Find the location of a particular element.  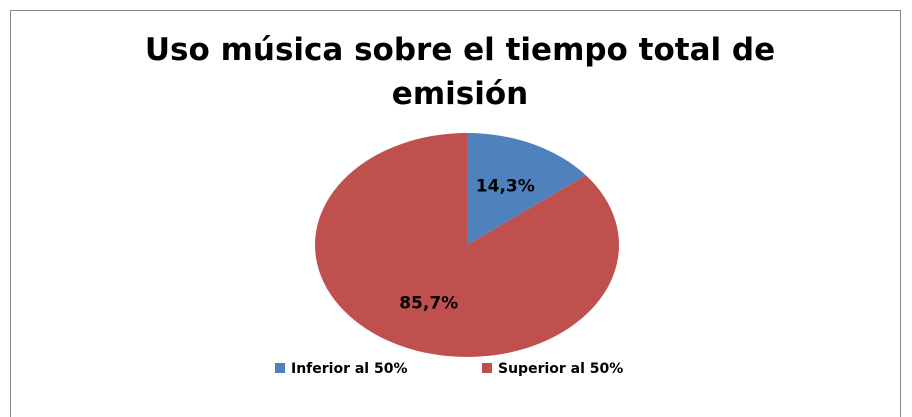

data-label: 85,7% is located at coordinates (428, 304).